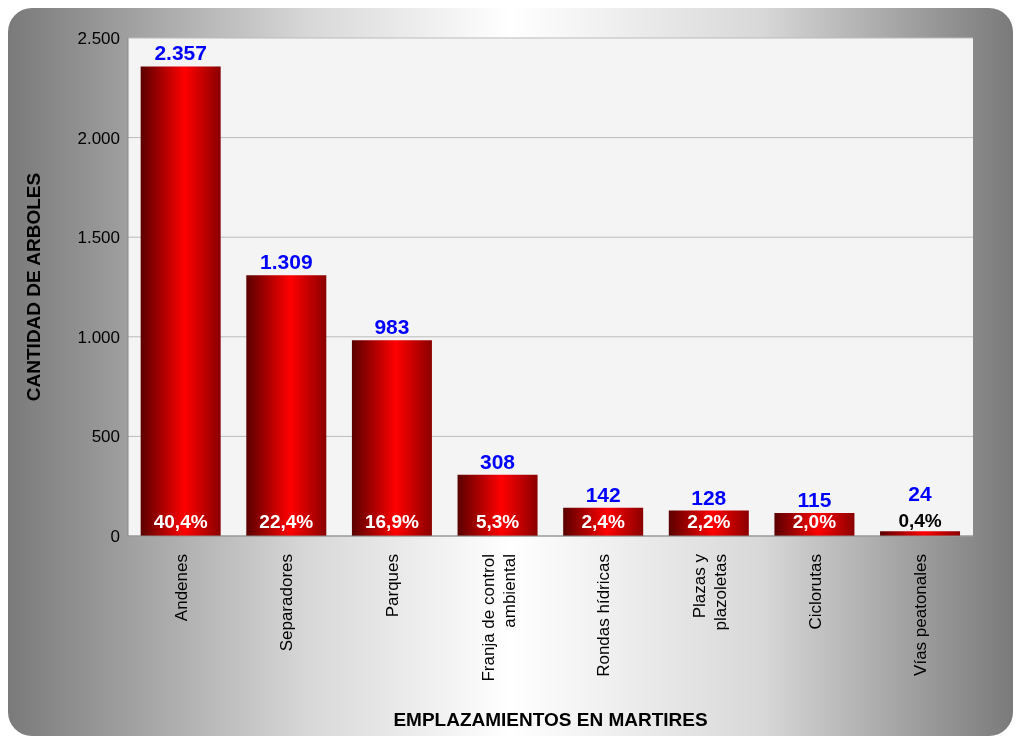 The image size is (1021, 744). Describe the element at coordinates (180, 53) in the screenshot. I see `data-label: 2.357` at that location.